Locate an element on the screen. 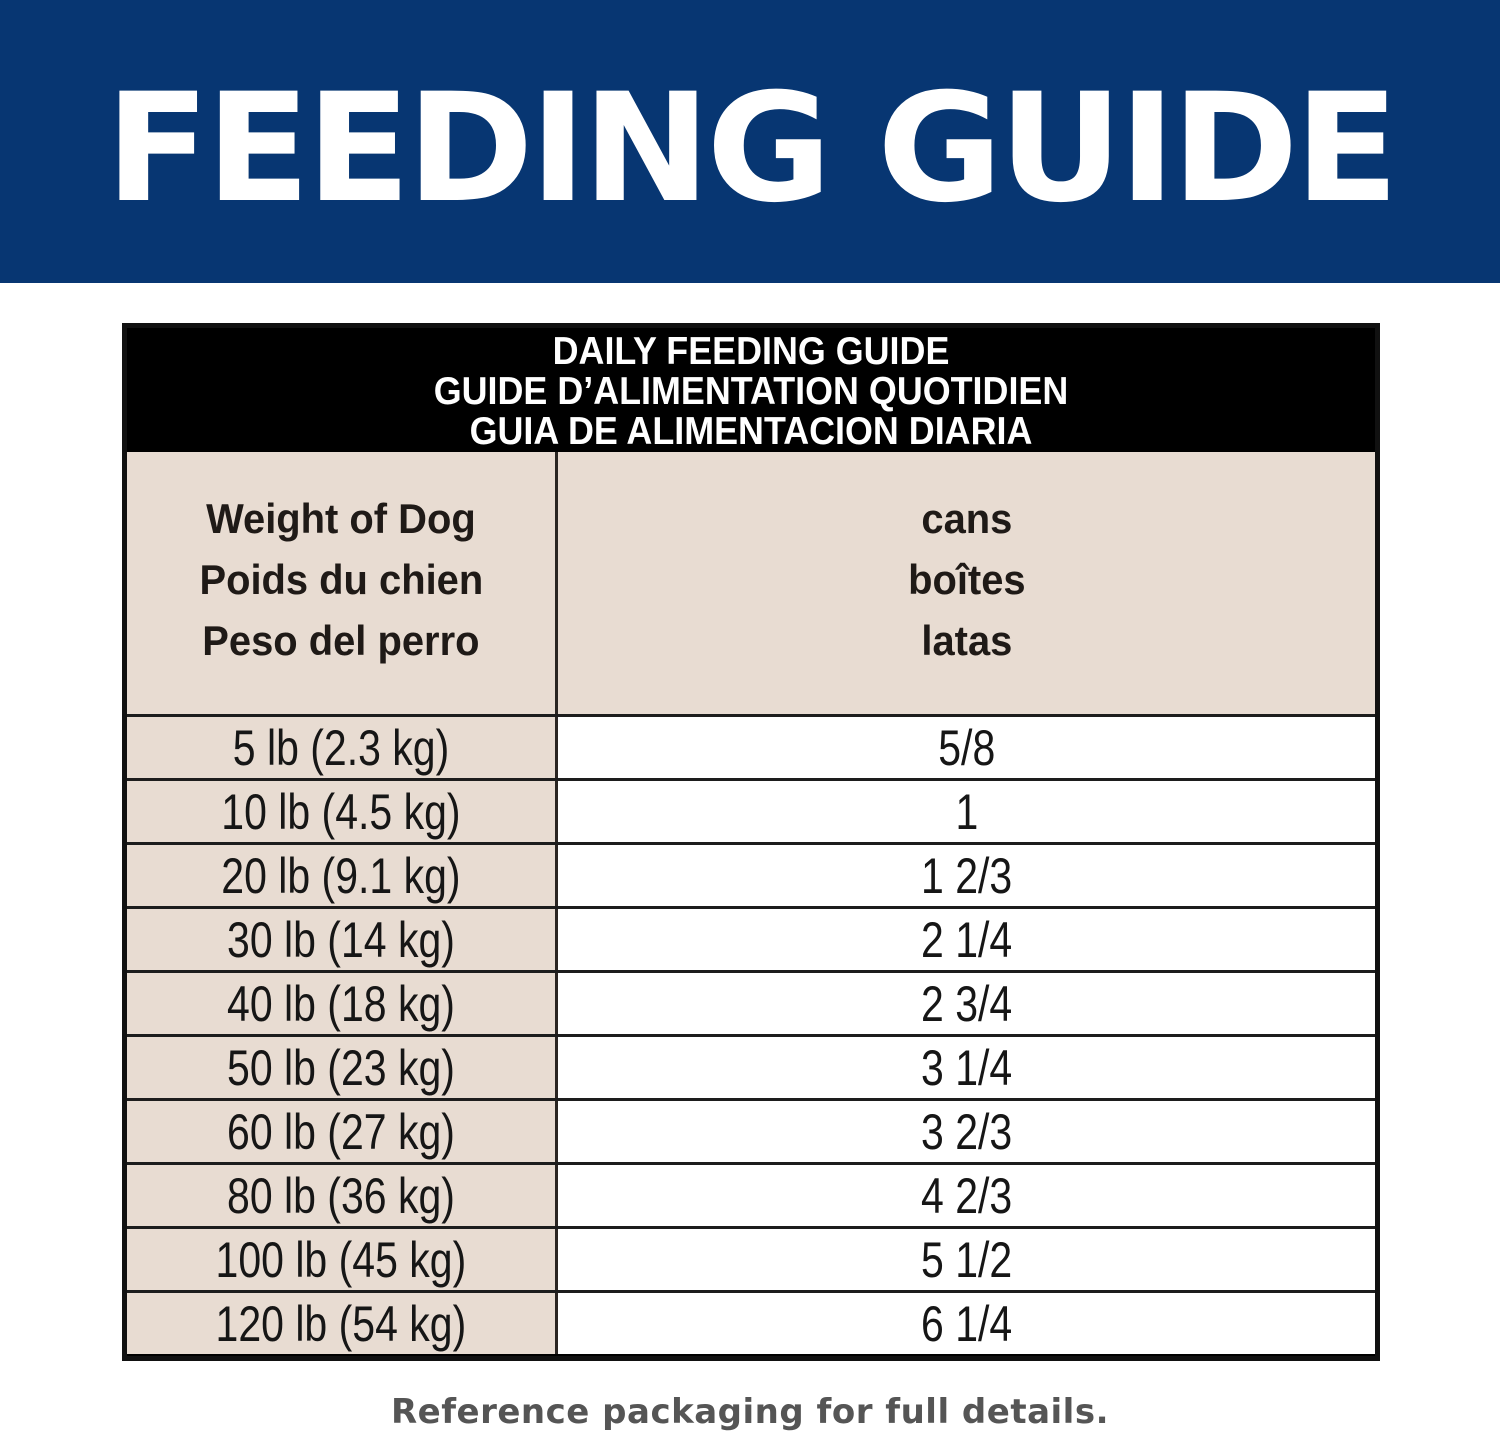 The image size is (1500, 1439). table-row-cans: 1 is located at coordinates (966, 811).